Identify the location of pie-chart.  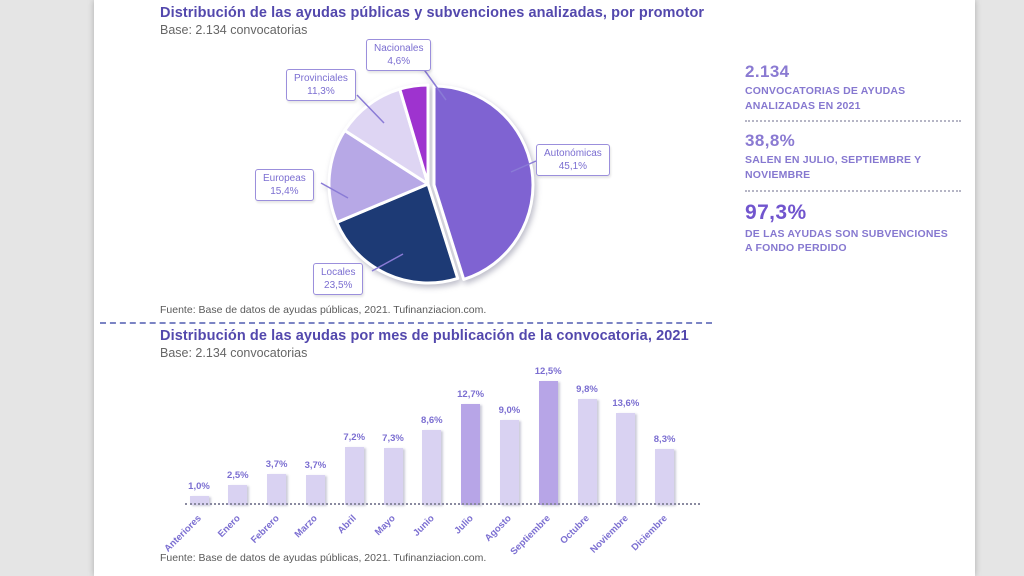
(428, 174).